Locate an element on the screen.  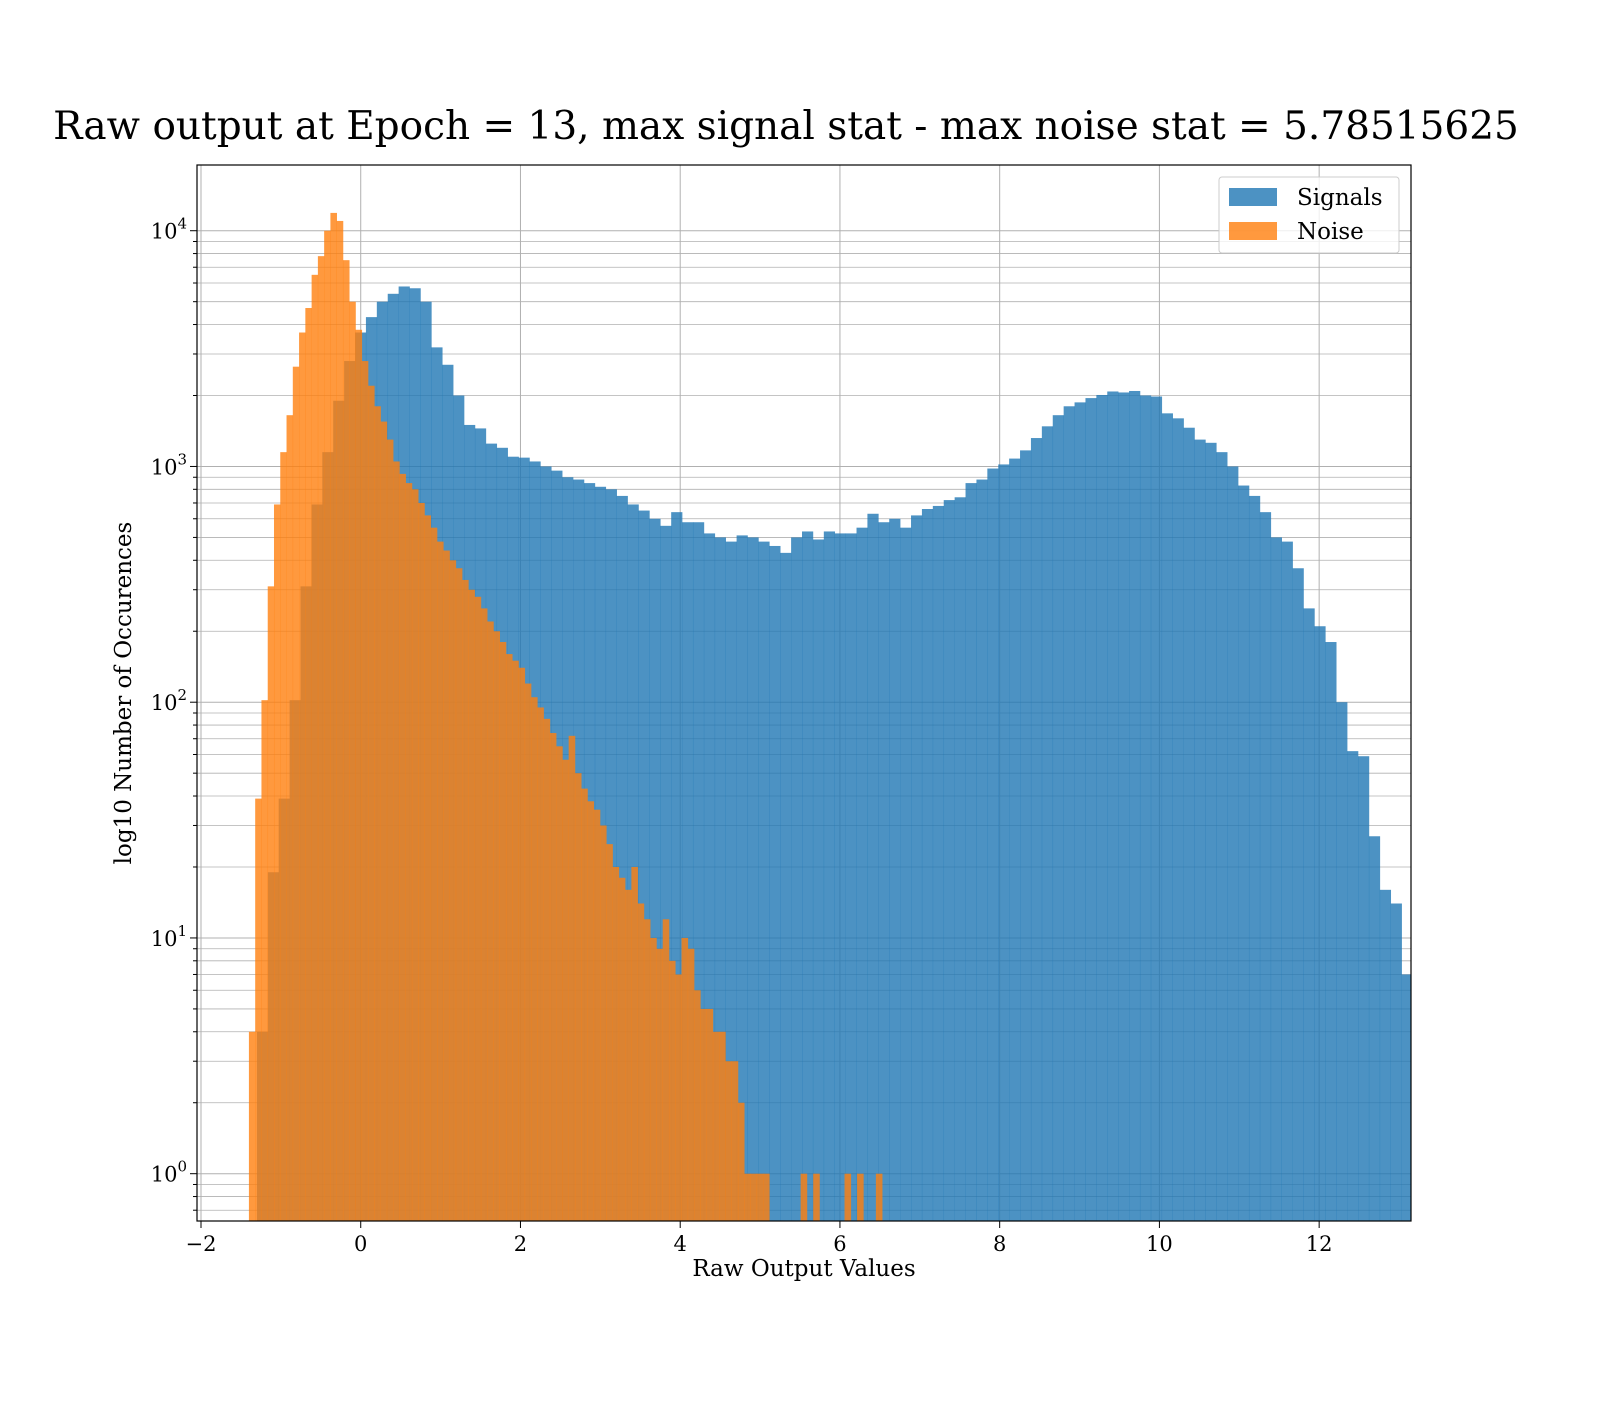
legend: Signals Noise is located at coordinates (1309, 215).